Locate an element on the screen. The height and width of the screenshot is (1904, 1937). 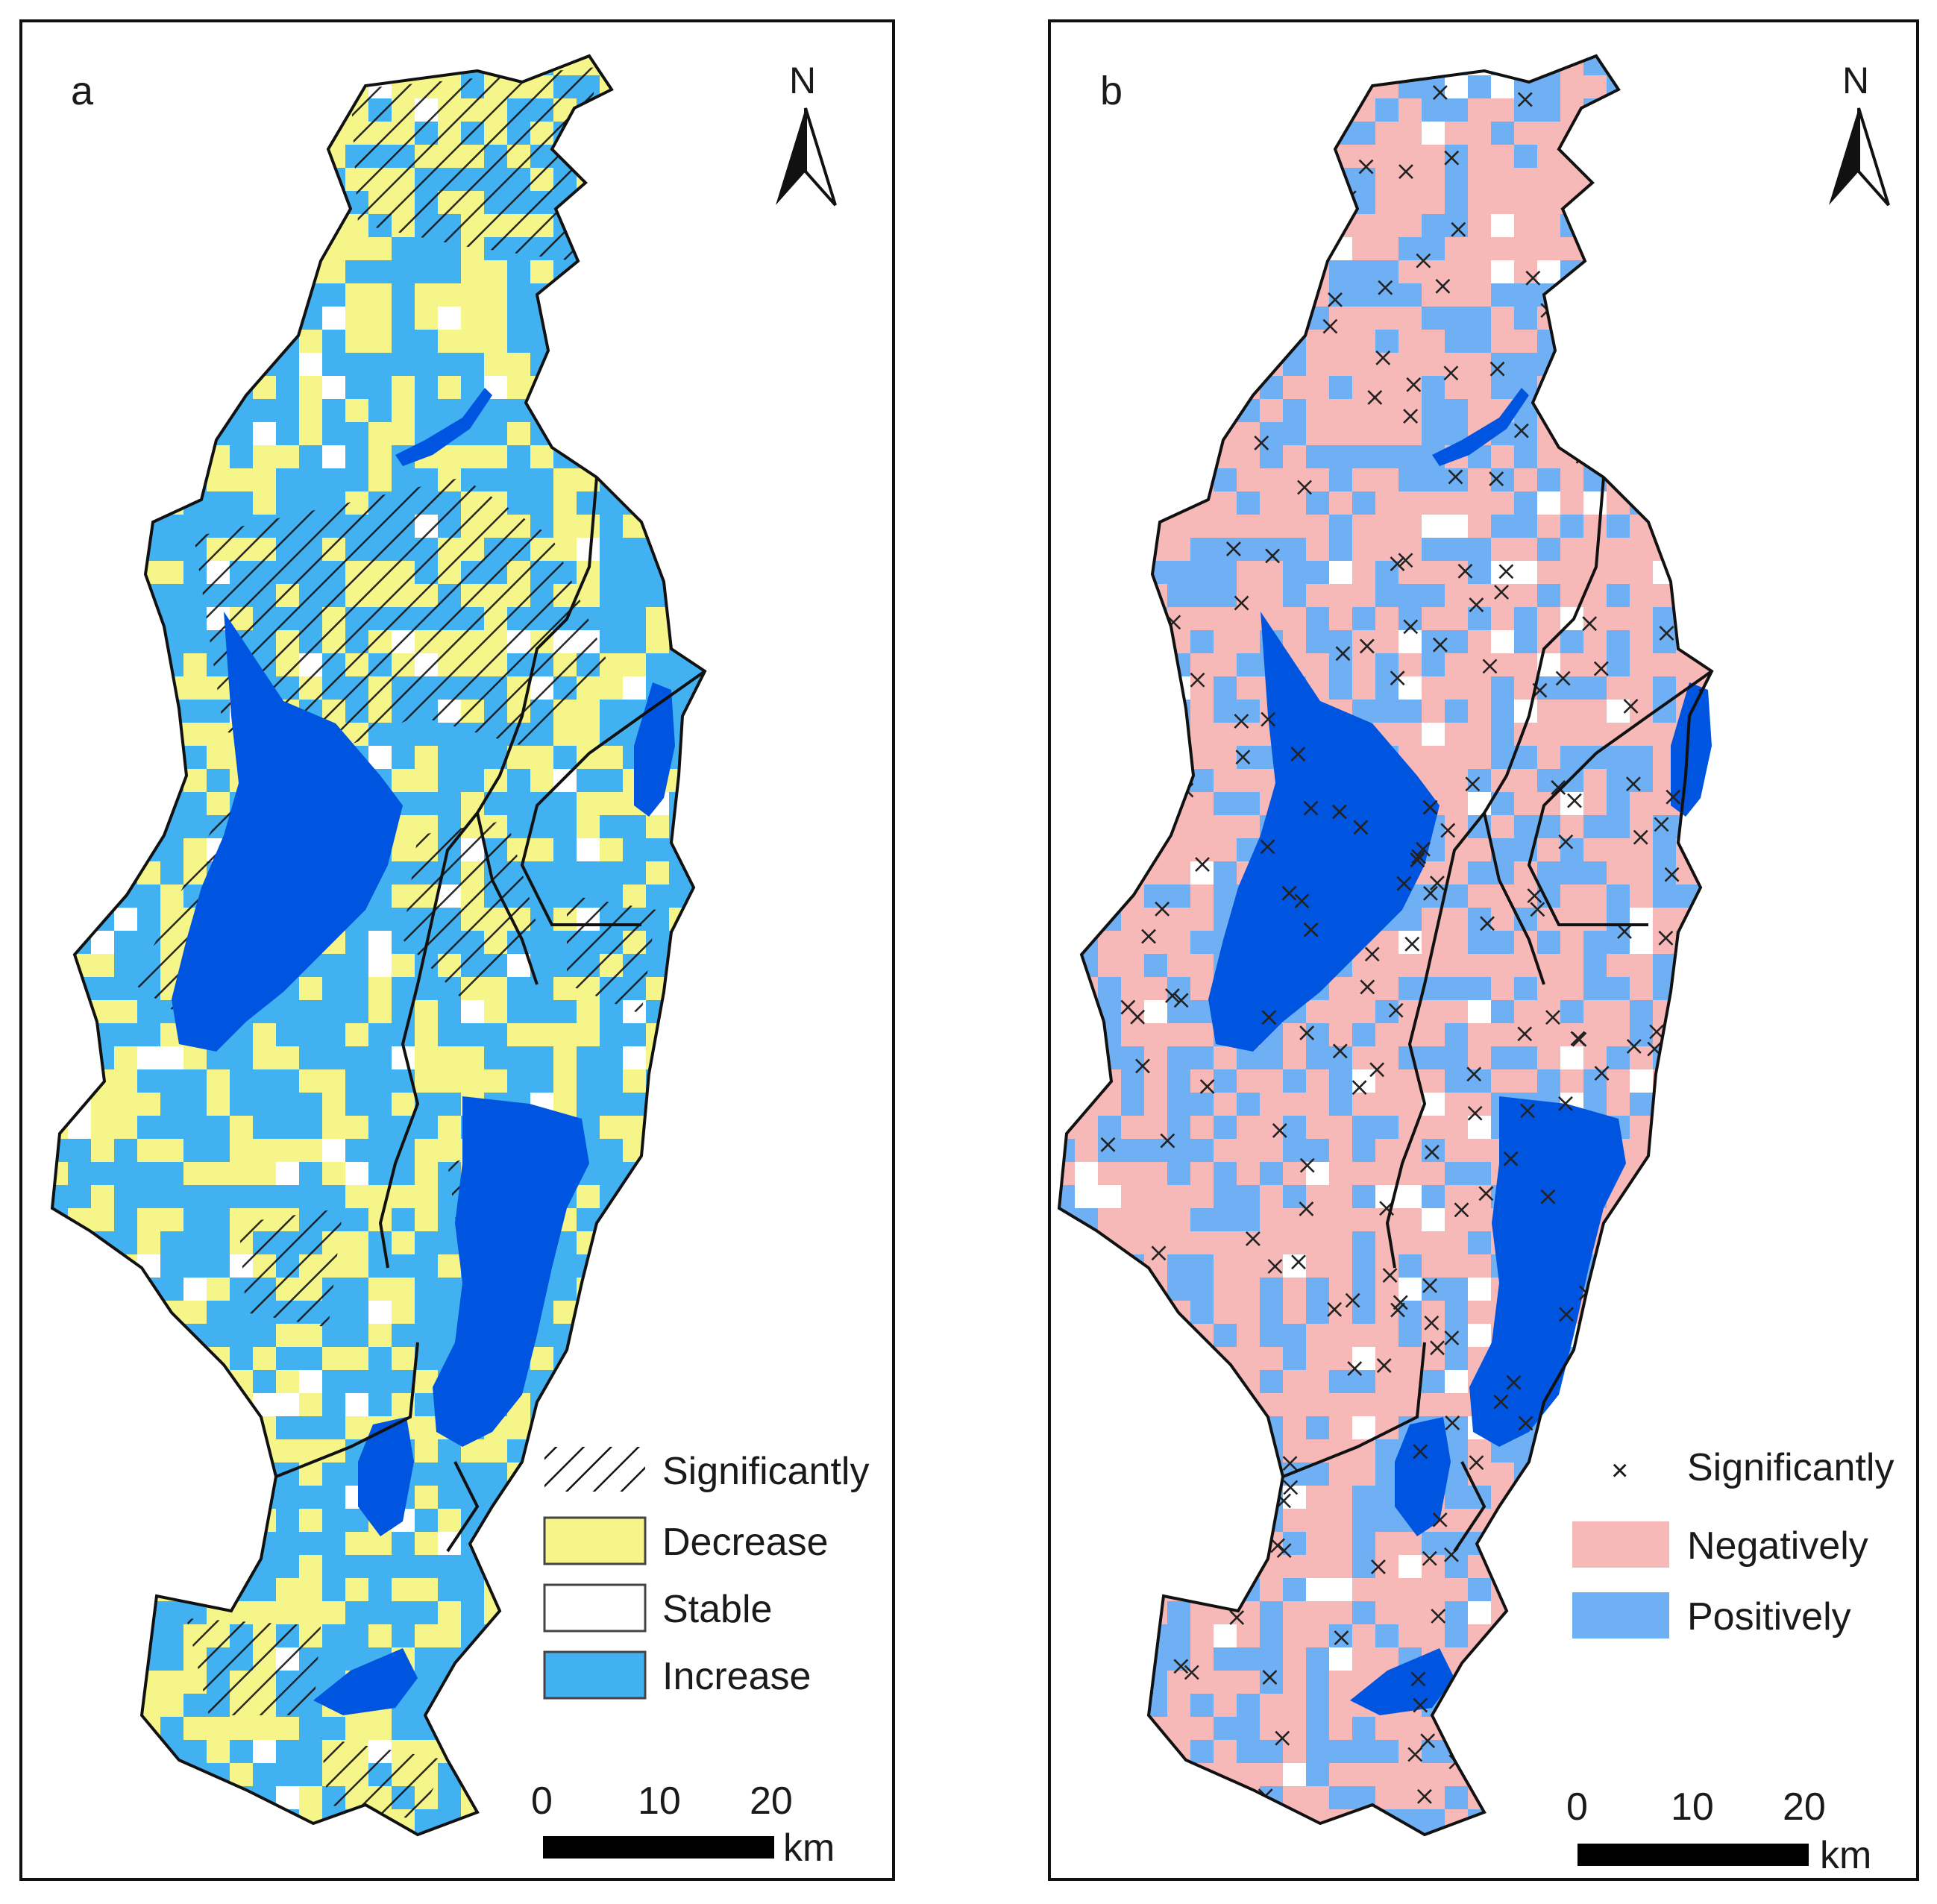
lake-east-narrow-b is located at coordinates (1691, 749).